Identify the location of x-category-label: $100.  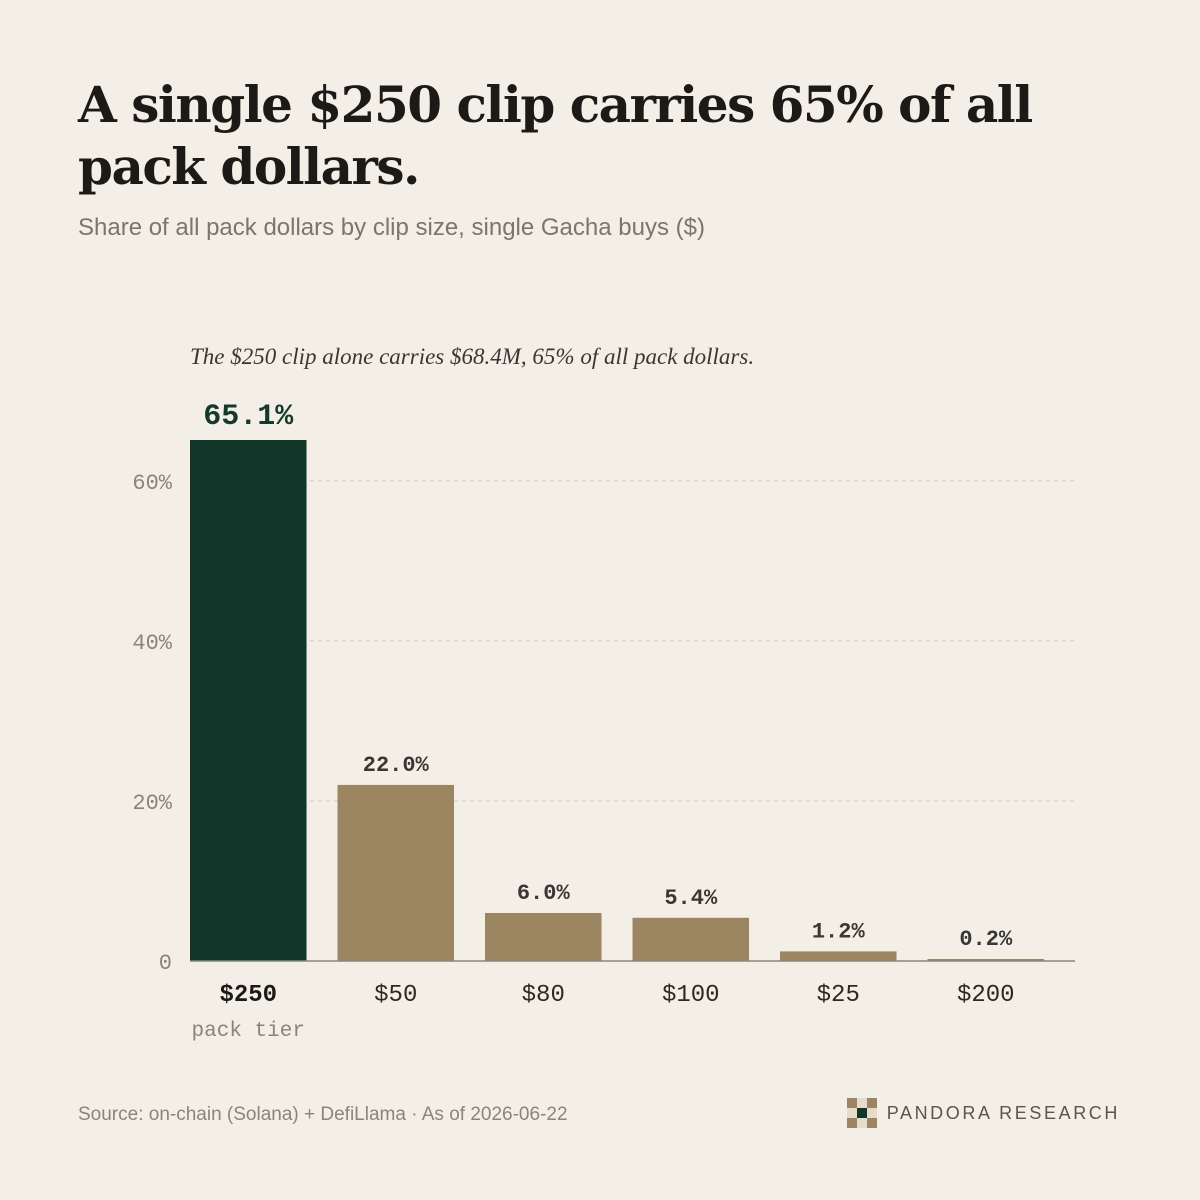
(691, 995).